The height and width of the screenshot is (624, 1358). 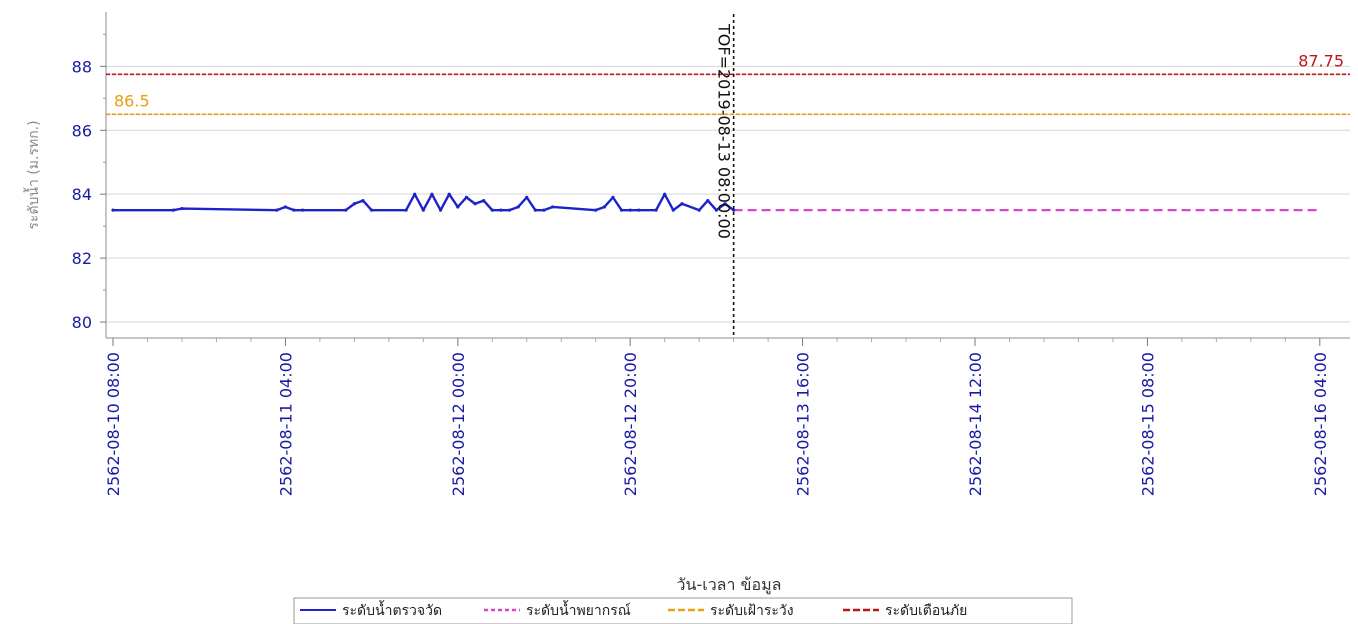 What do you see at coordinates (1320, 424) in the screenshot?
I see `x-tick-label: 2562-08-16 04:00` at bounding box center [1320, 424].